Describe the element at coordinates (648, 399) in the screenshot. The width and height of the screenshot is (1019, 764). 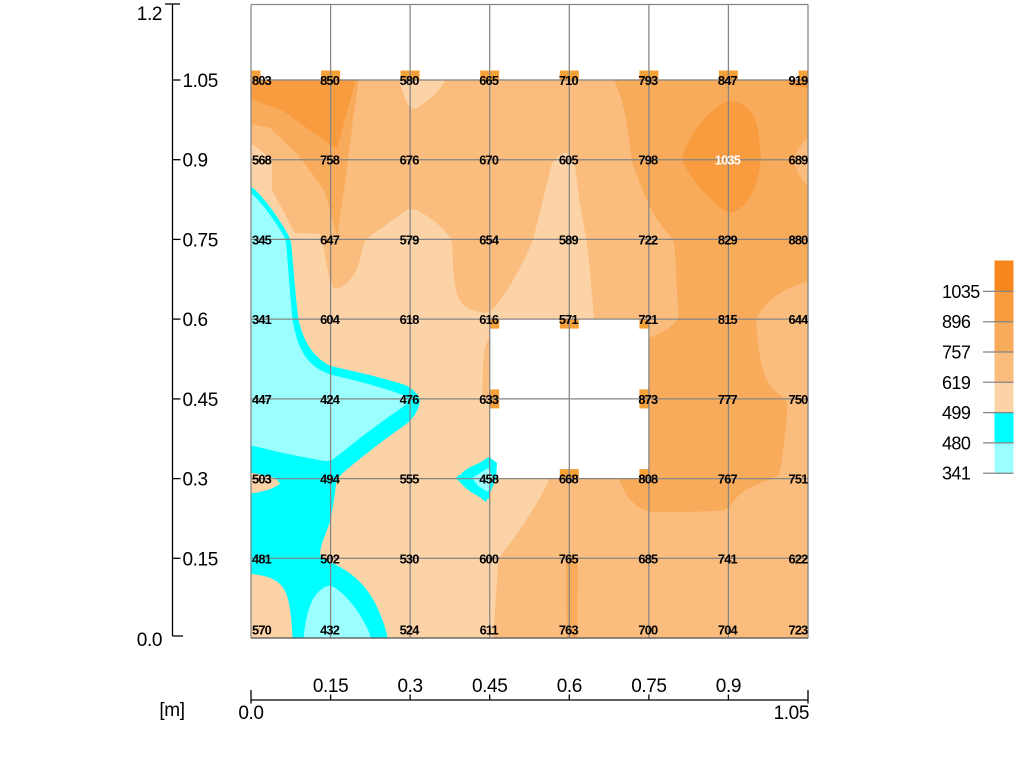
I see `svg-text: 873` at that location.